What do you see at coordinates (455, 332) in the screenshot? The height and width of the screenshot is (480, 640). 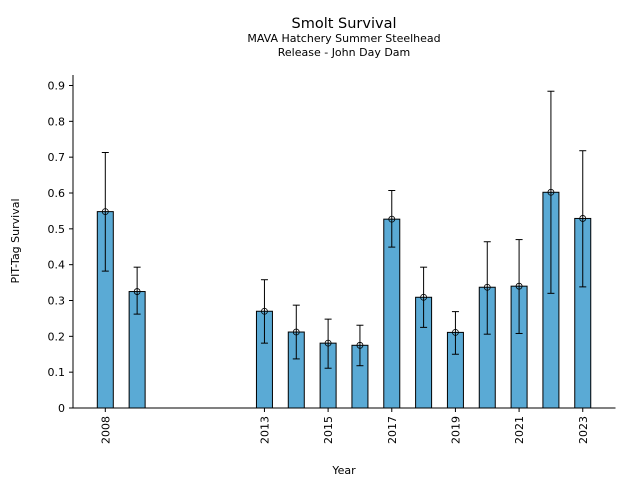 I see `point-marker-2019` at bounding box center [455, 332].